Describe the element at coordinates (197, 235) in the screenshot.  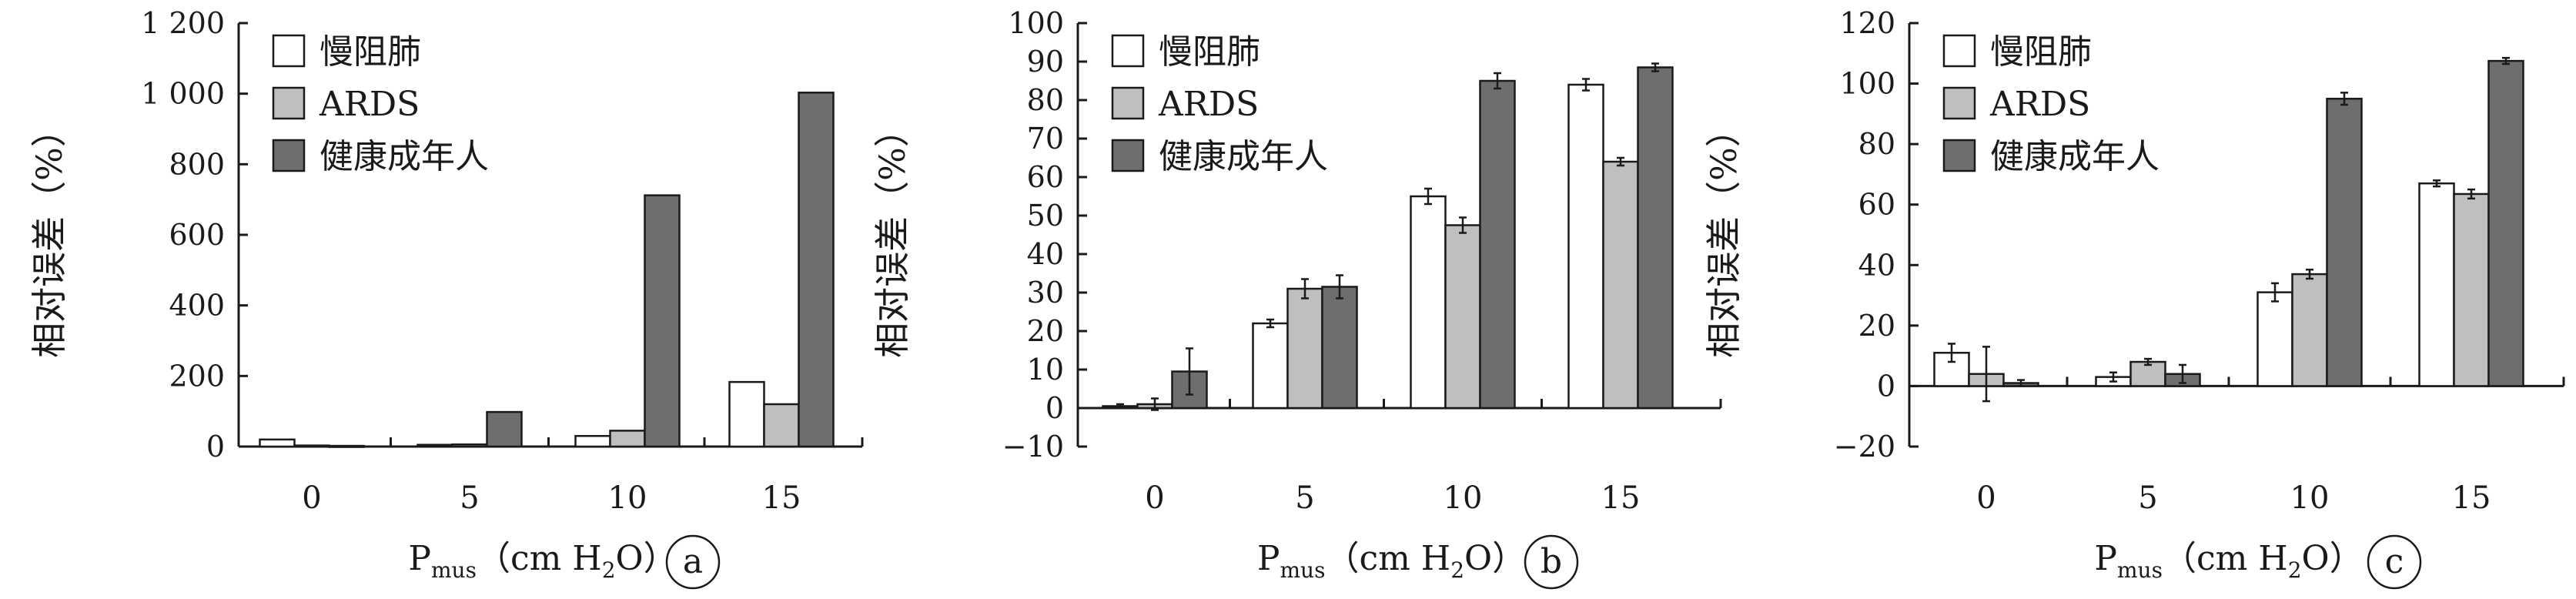
I see `y-tick-label: 600` at that location.